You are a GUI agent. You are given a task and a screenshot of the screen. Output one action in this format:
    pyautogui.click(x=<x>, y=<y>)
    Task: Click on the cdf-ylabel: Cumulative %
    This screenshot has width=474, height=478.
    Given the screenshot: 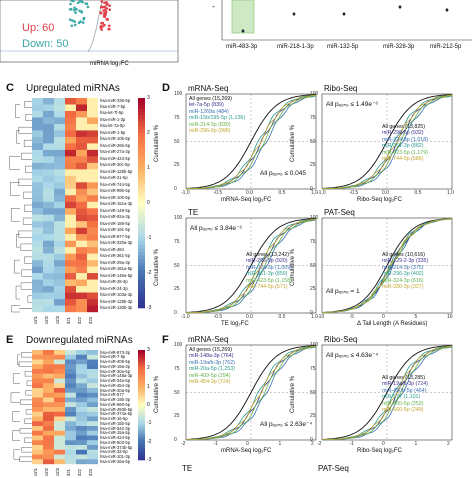 What is the action you would take?
    pyautogui.click(x=293, y=267)
    